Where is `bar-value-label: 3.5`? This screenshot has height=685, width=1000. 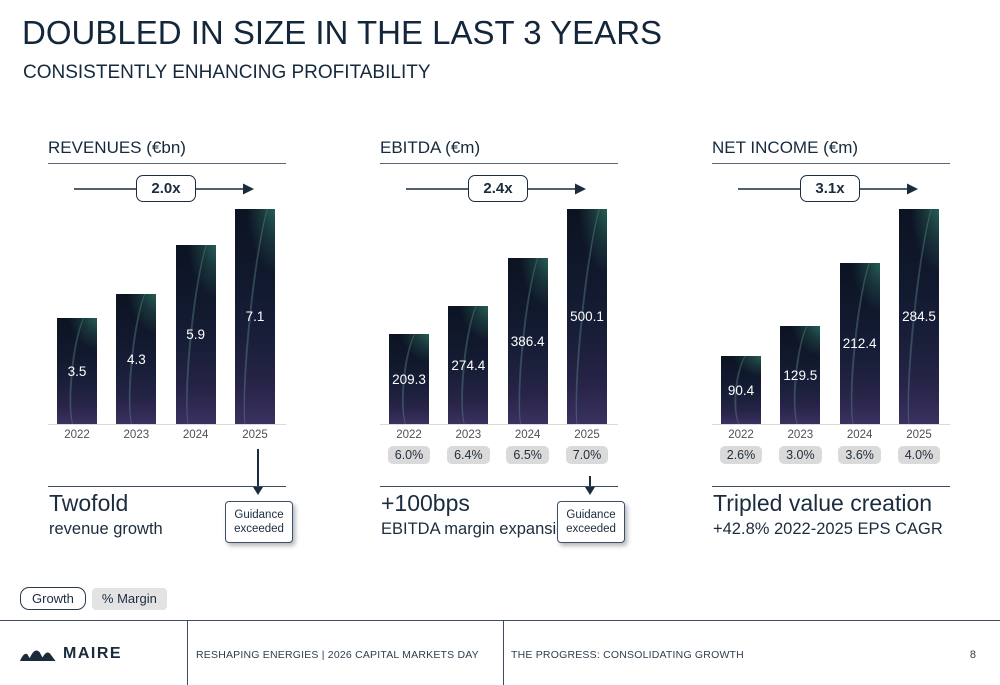
bar-value-label: 3.5 is located at coordinates (77, 371).